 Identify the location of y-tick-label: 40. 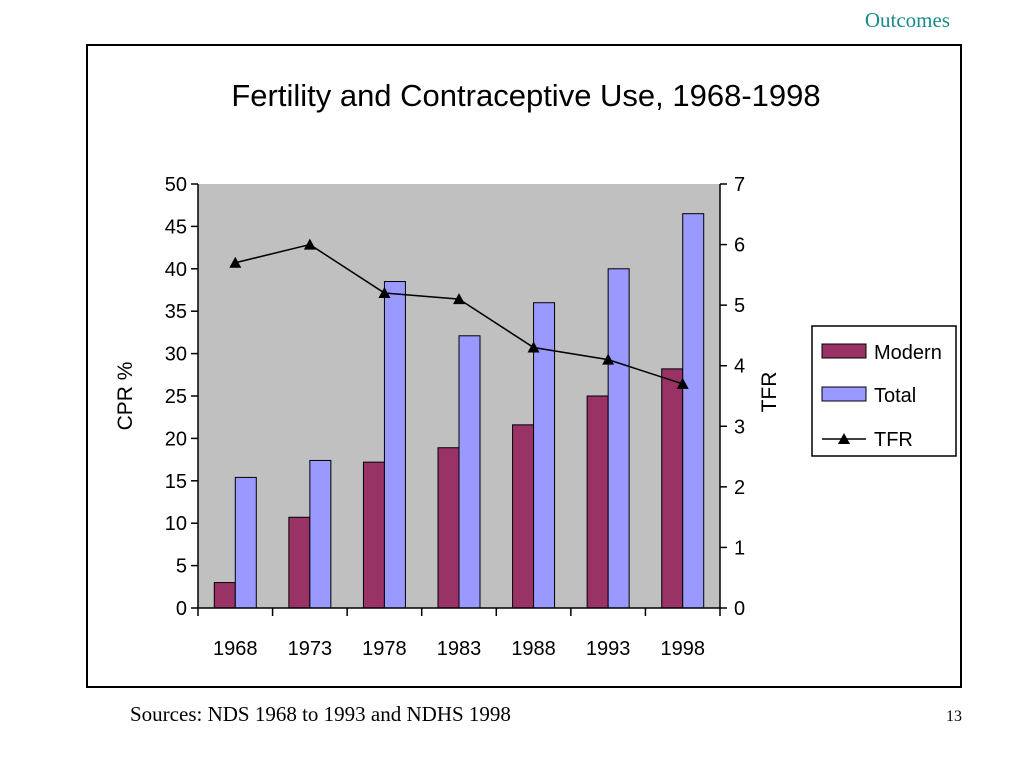
(176, 270).